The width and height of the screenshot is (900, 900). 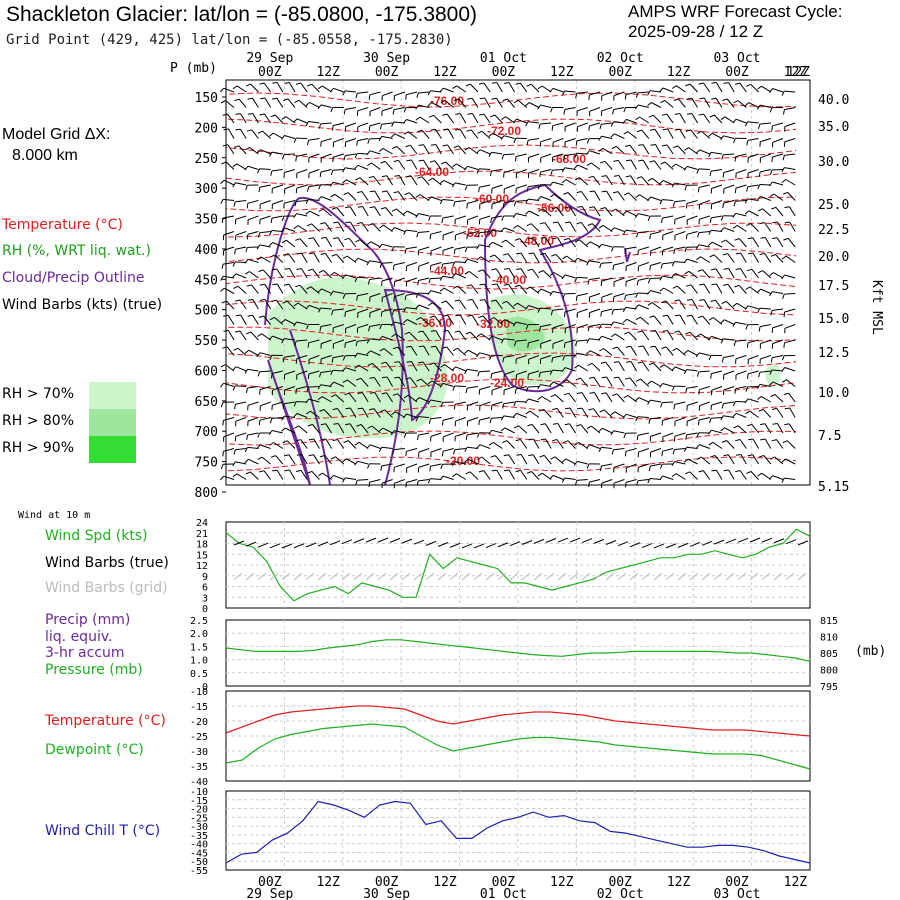 I want to click on temperature-label: Temperature (°C), so click(x=105, y=721).